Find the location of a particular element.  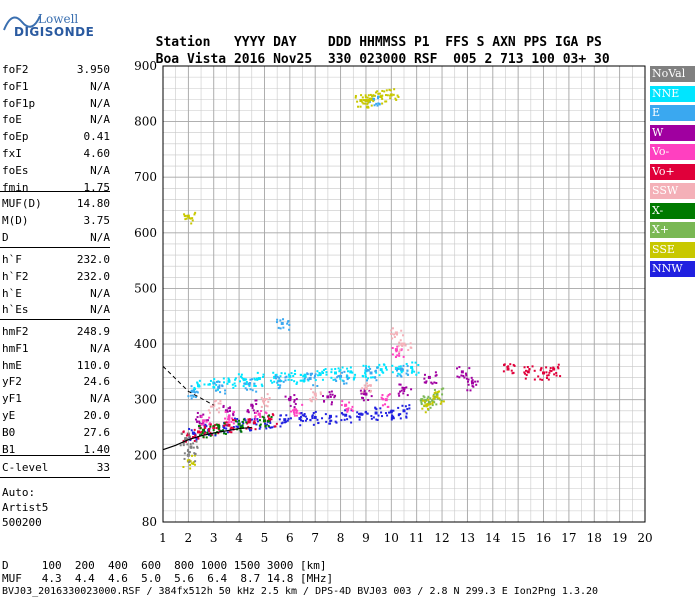

param-fof1: foF1 N/A is located at coordinates (56, 86).